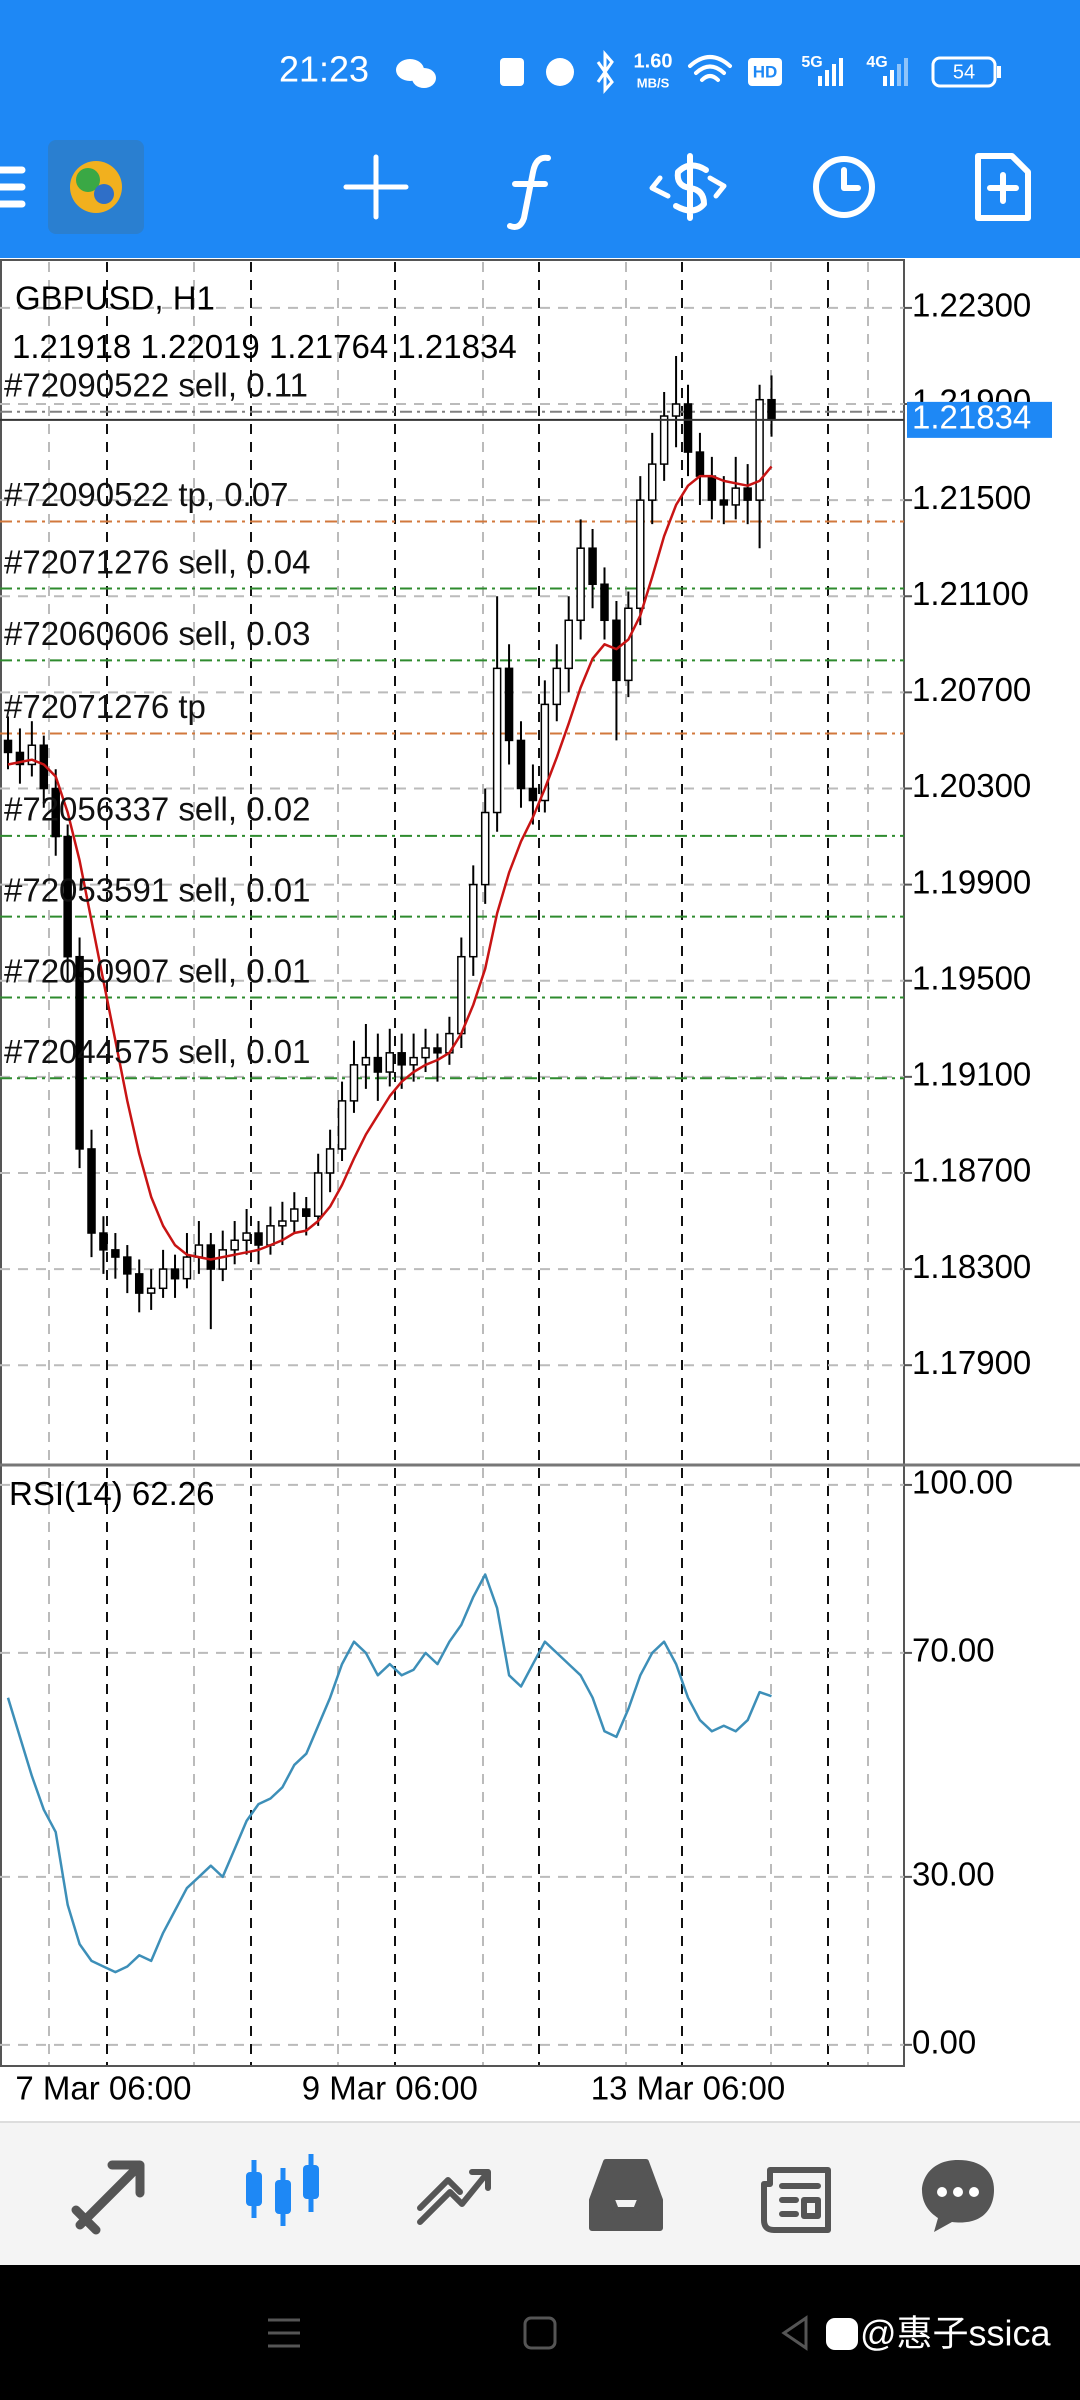 This screenshot has width=1080, height=2400. What do you see at coordinates (971, 689) in the screenshot?
I see `y-tick-label: 1.20700` at bounding box center [971, 689].